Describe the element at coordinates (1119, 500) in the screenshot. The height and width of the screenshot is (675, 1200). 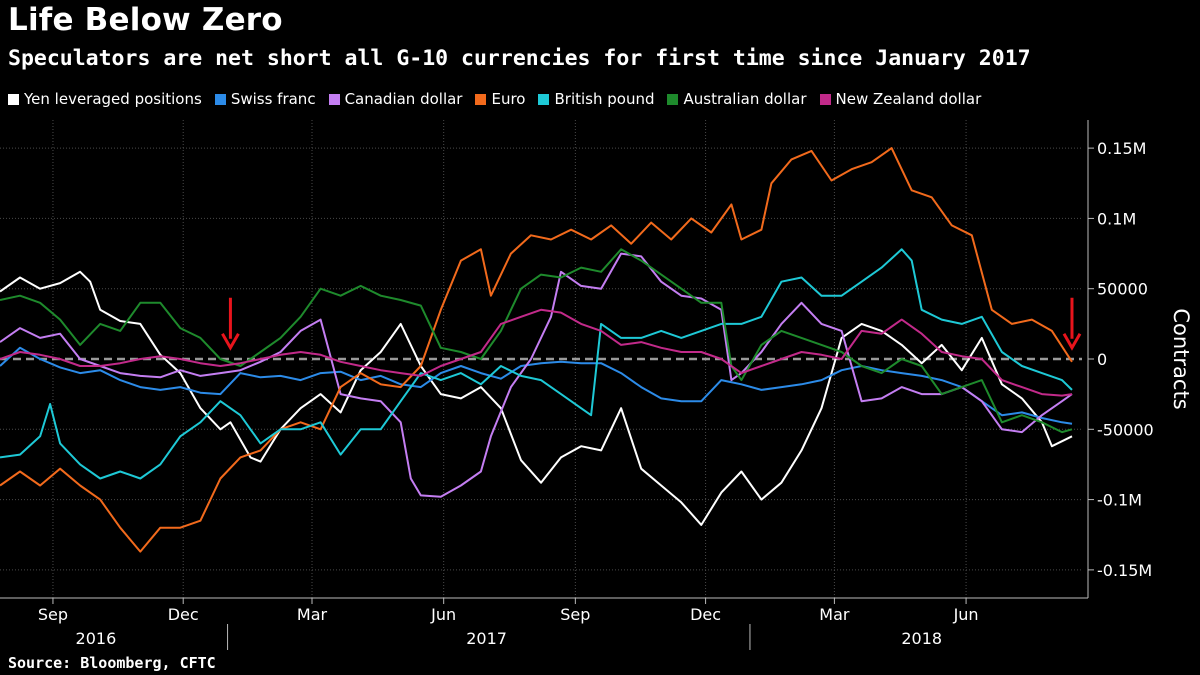
I see `y-tick-label: -0.1M` at that location.